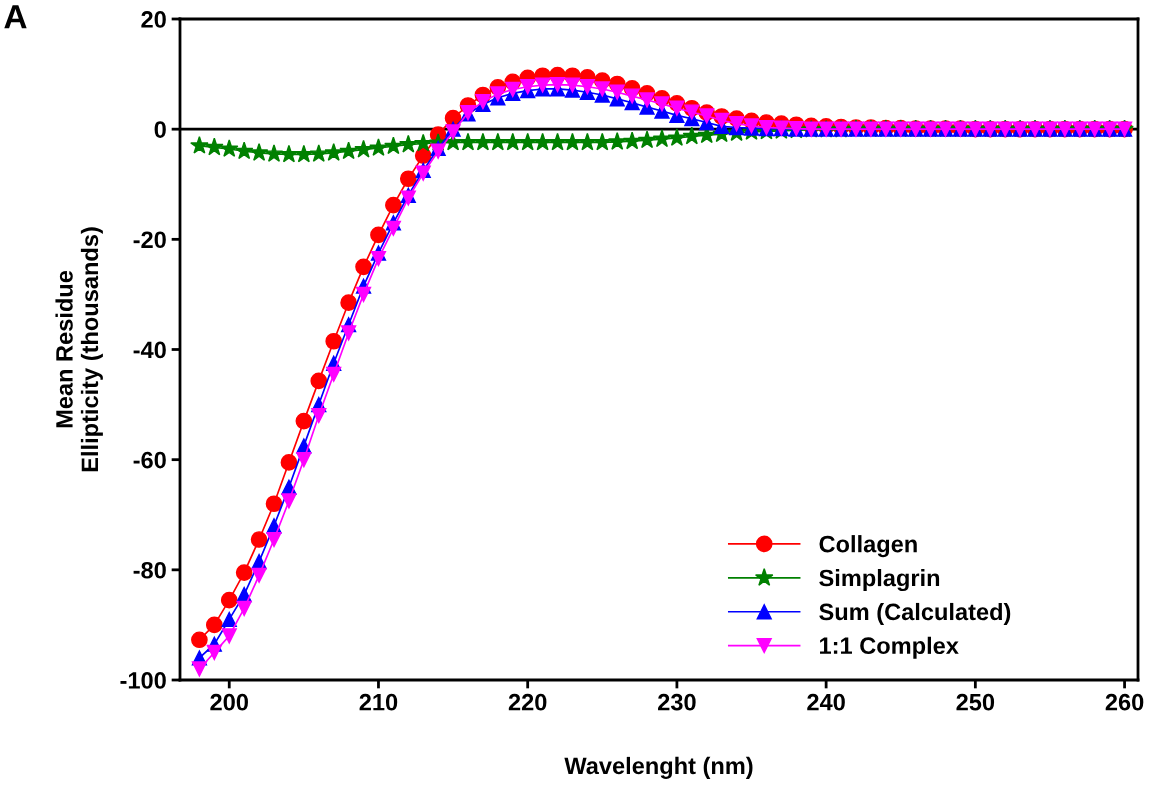  What do you see at coordinates (826, 702) in the screenshot?
I see `x-tick-label: 240` at bounding box center [826, 702].